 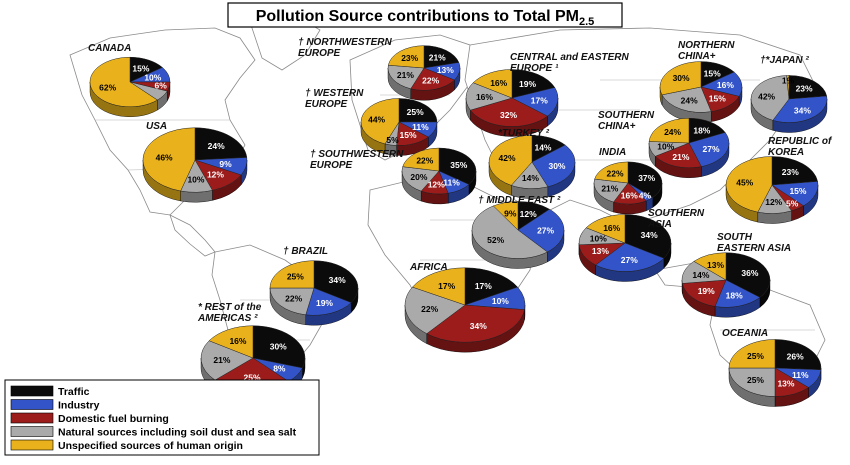 I want to click on pie-label-brazil-traffic: 34%, so click(x=337, y=280).